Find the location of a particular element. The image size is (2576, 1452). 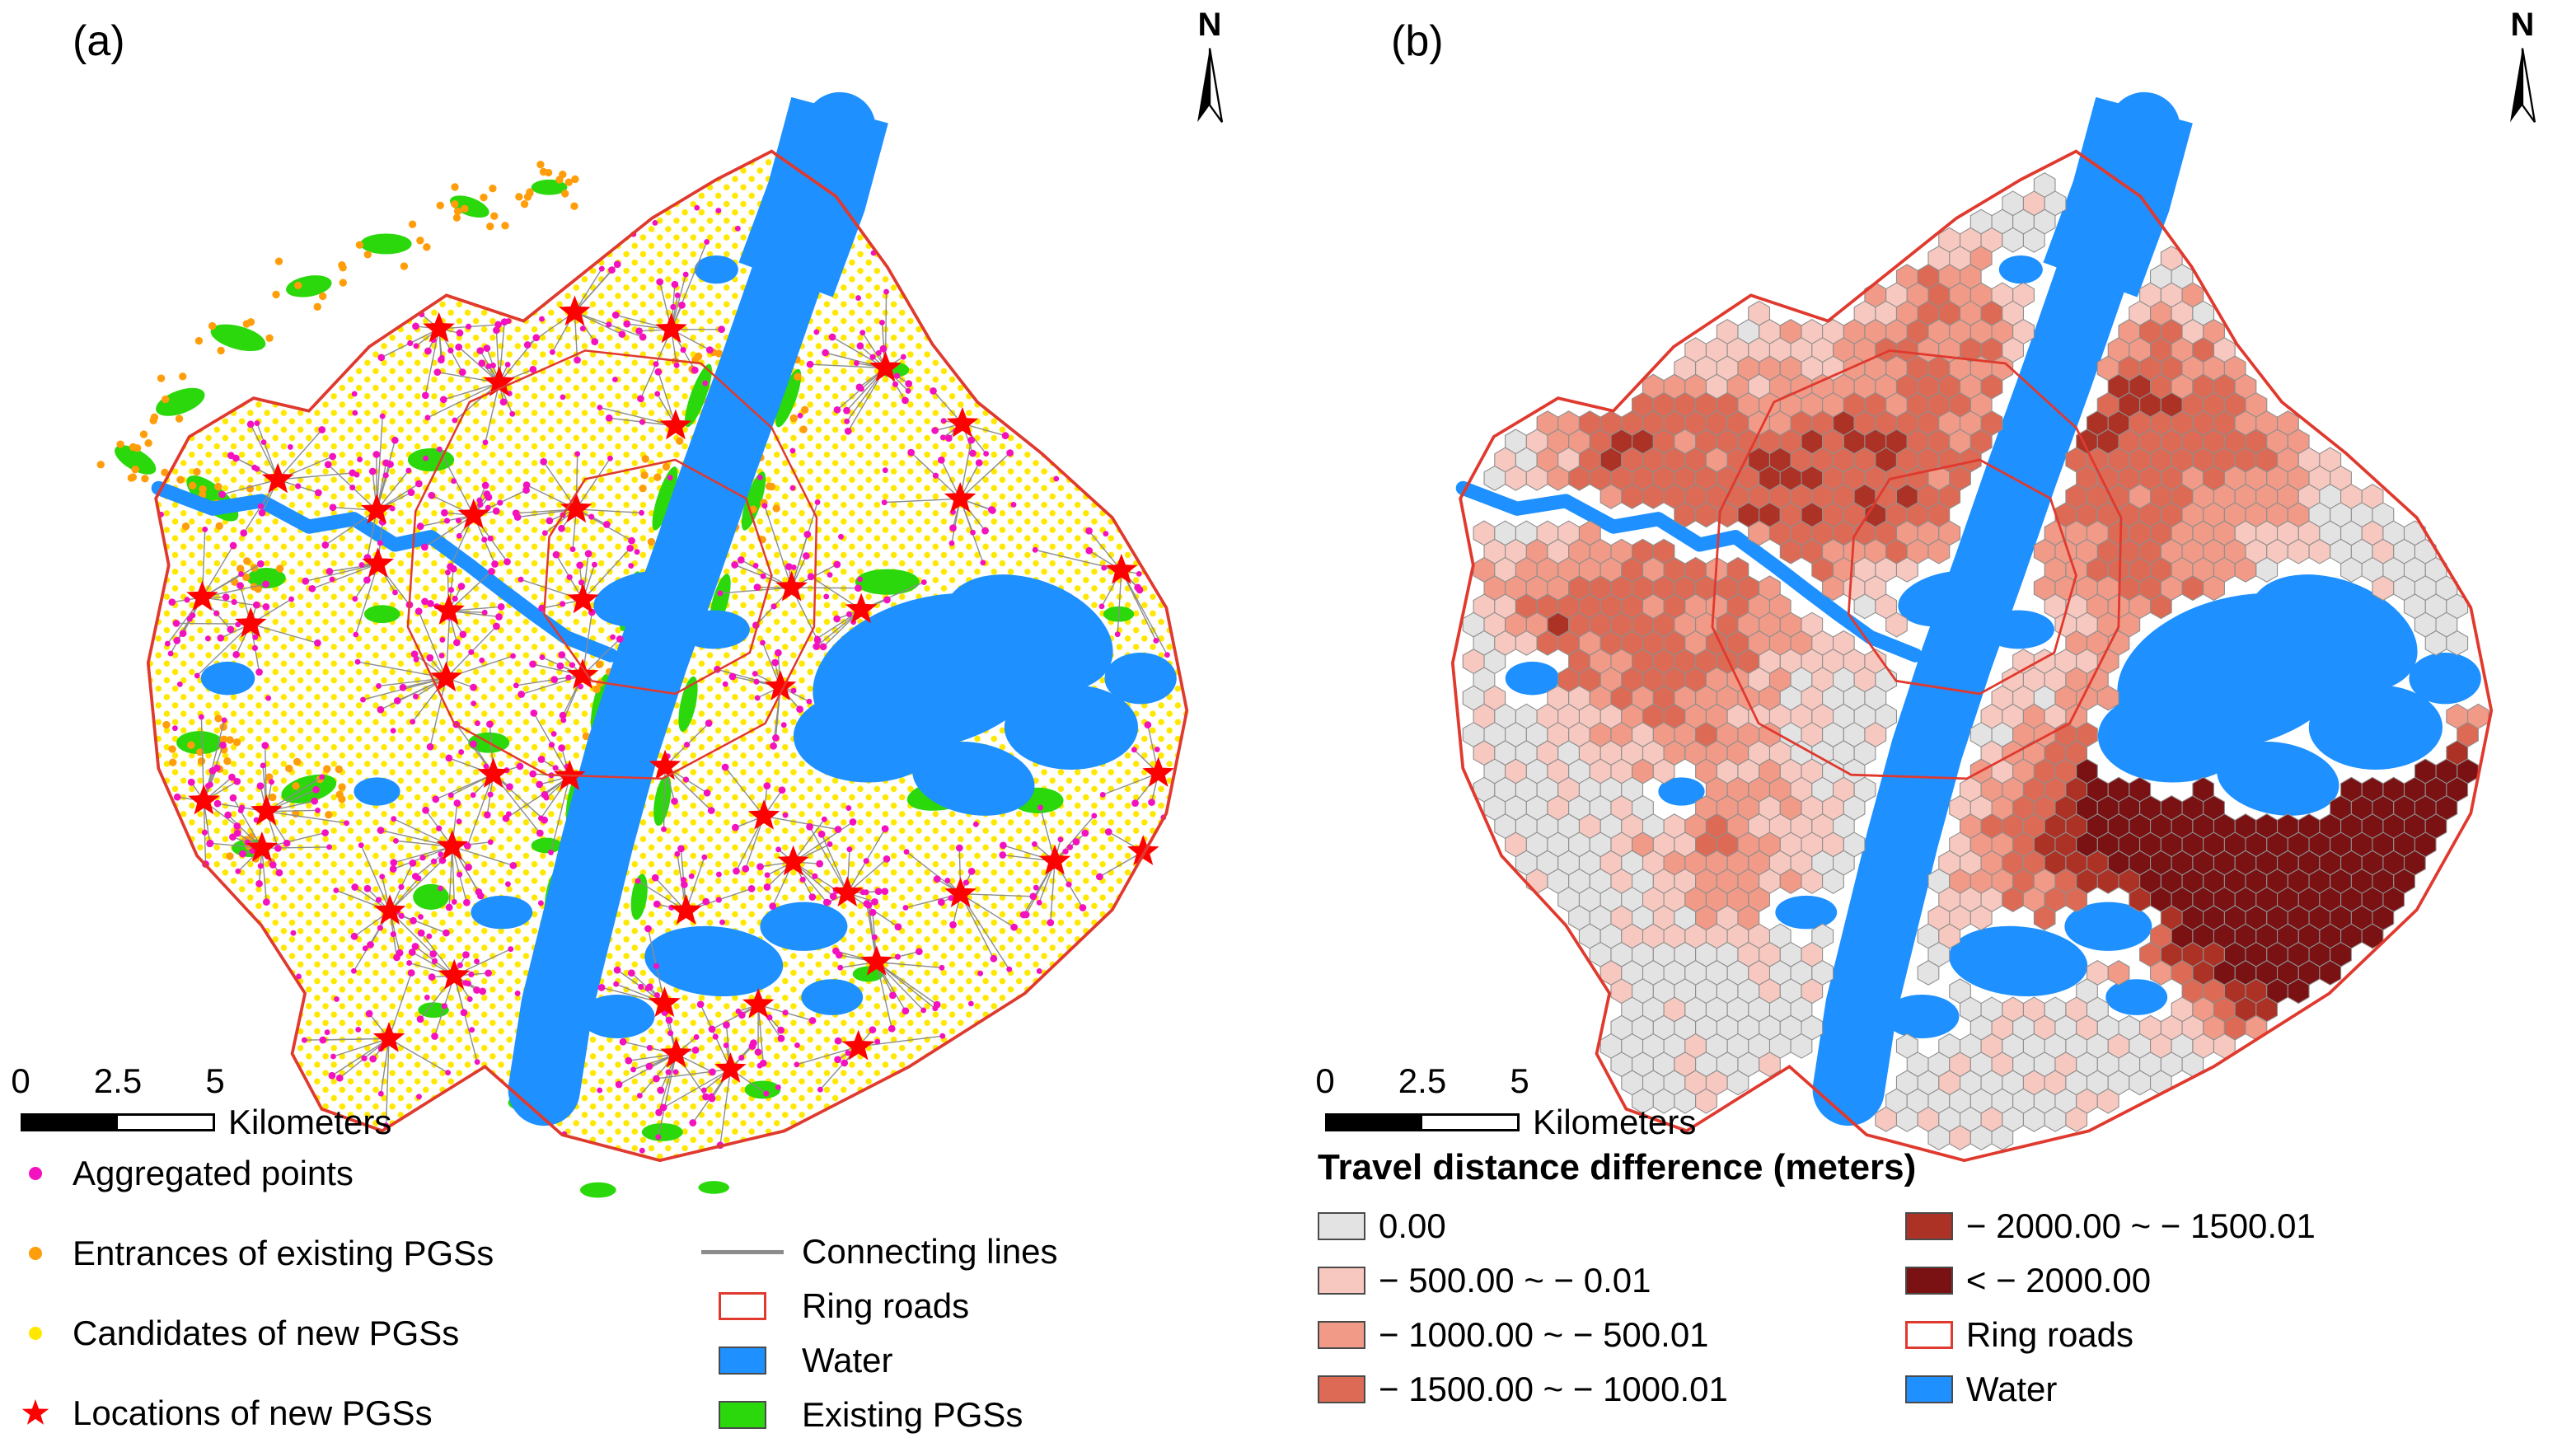

legend-b-title: Travel distance difference (meters) is located at coordinates (1617, 1167).